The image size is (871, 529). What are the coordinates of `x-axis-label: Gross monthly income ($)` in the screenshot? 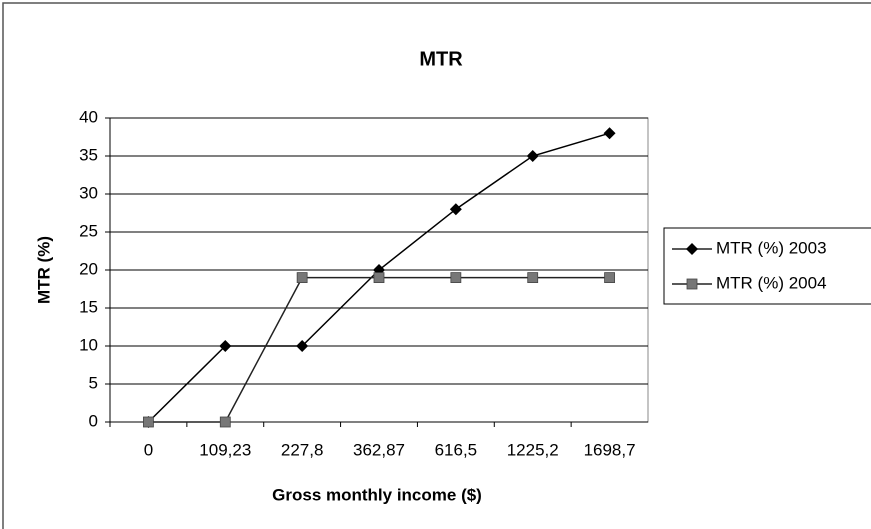 It's located at (377, 494).